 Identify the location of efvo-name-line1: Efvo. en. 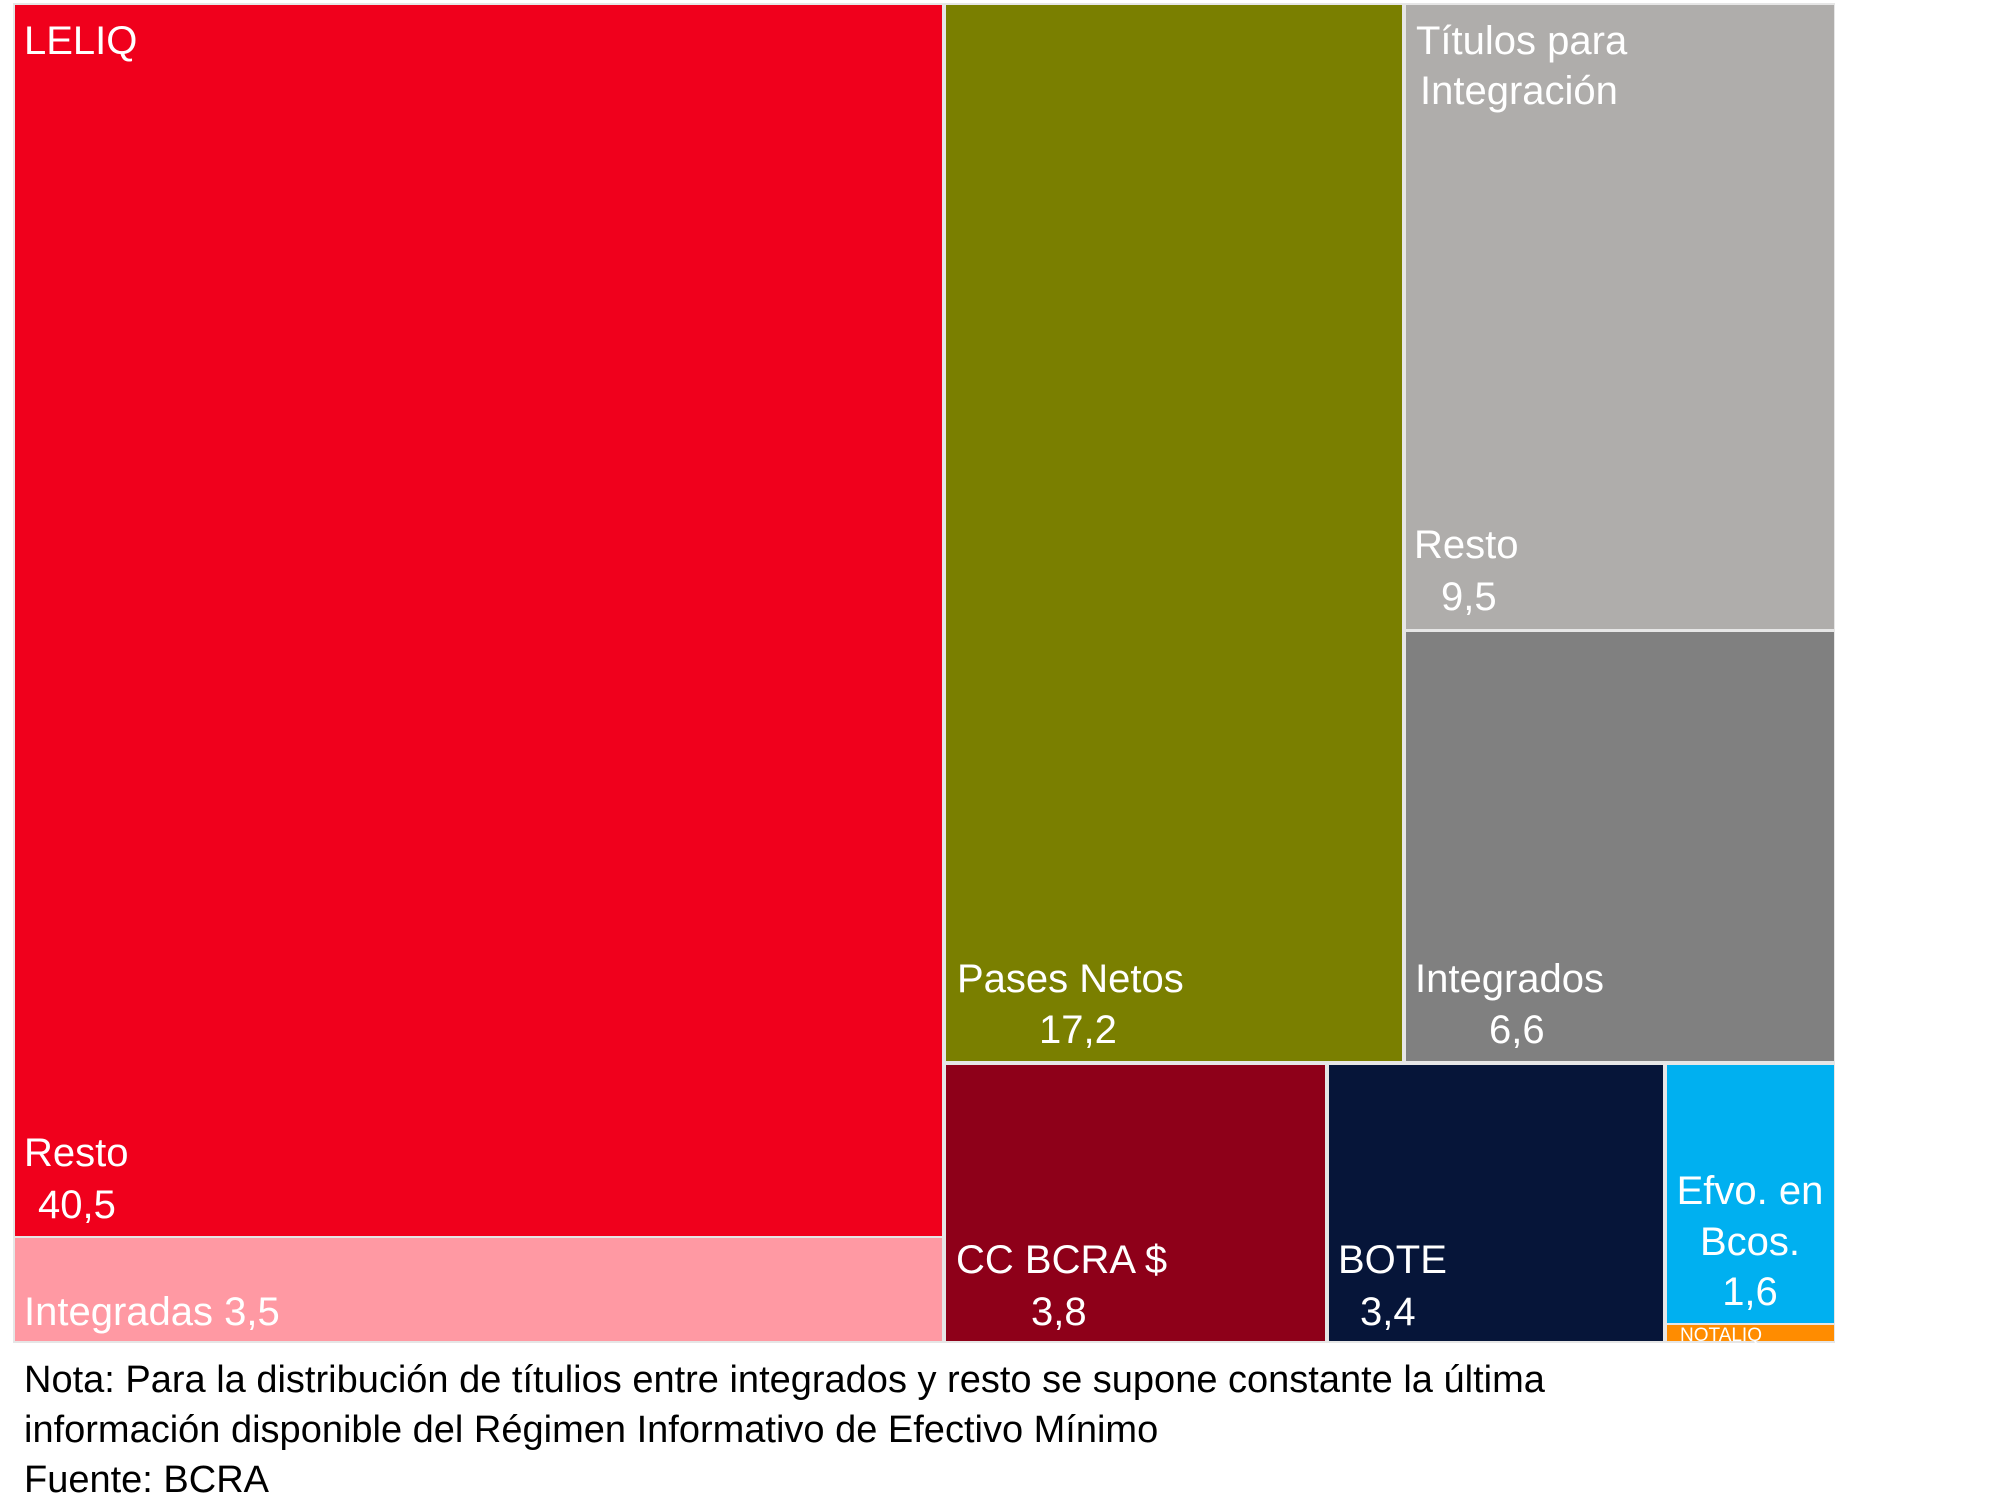
(1750, 1191).